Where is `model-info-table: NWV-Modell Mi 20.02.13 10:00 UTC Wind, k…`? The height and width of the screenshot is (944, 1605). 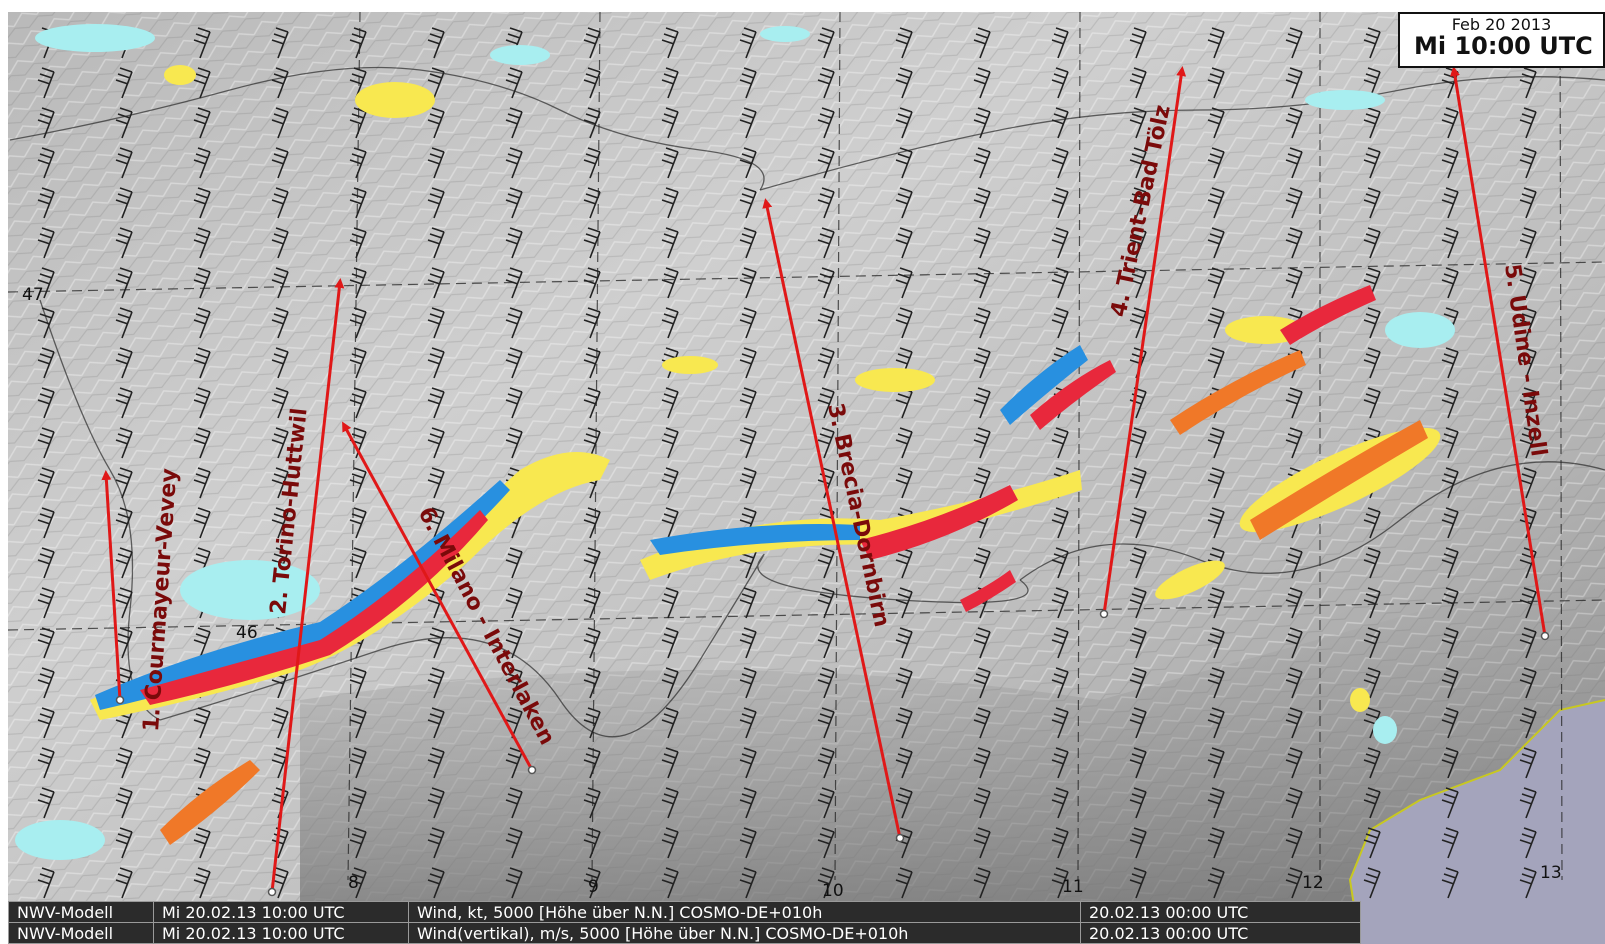 model-info-table: NWV-Modell Mi 20.02.13 10:00 UTC Wind, k… is located at coordinates (684, 922).